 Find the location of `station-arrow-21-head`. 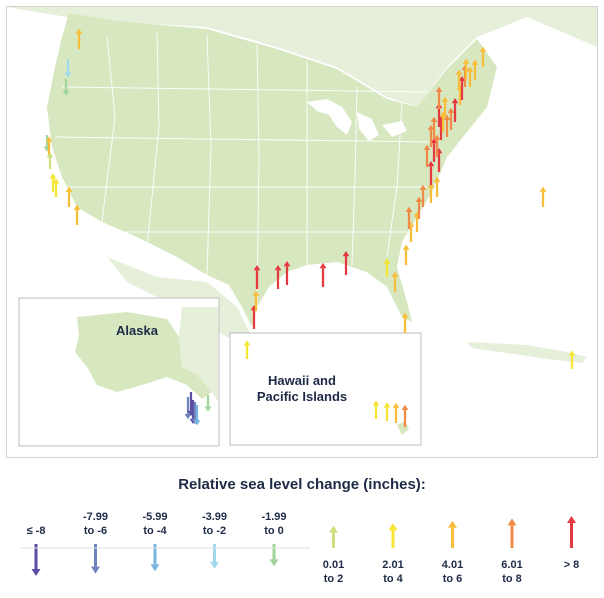

station-arrow-21-head is located at coordinates (406, 247).